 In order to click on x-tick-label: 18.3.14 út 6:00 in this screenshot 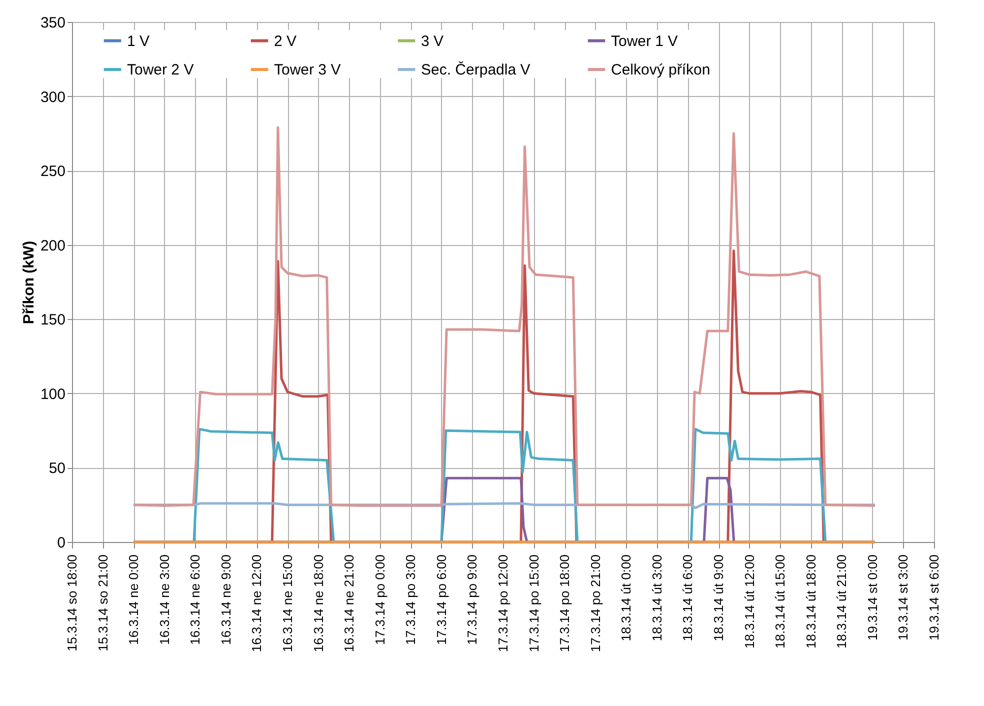, I will do `click(688, 598)`.